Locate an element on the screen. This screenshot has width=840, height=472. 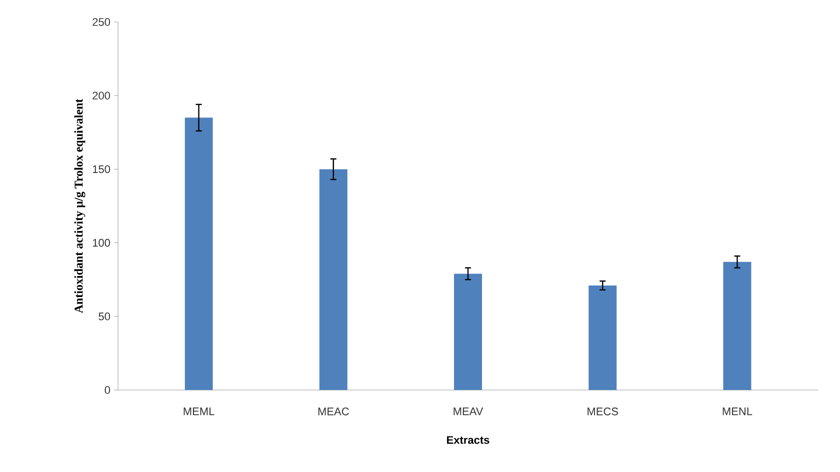
x-axis-title: Extracts is located at coordinates (468, 440).